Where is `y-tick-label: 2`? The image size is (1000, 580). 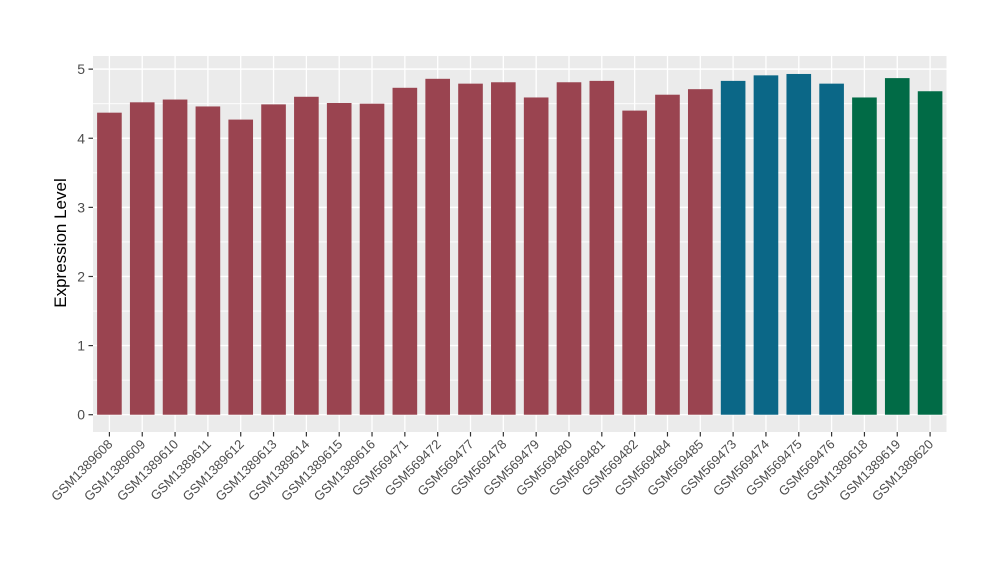 y-tick-label: 2 is located at coordinates (81, 276).